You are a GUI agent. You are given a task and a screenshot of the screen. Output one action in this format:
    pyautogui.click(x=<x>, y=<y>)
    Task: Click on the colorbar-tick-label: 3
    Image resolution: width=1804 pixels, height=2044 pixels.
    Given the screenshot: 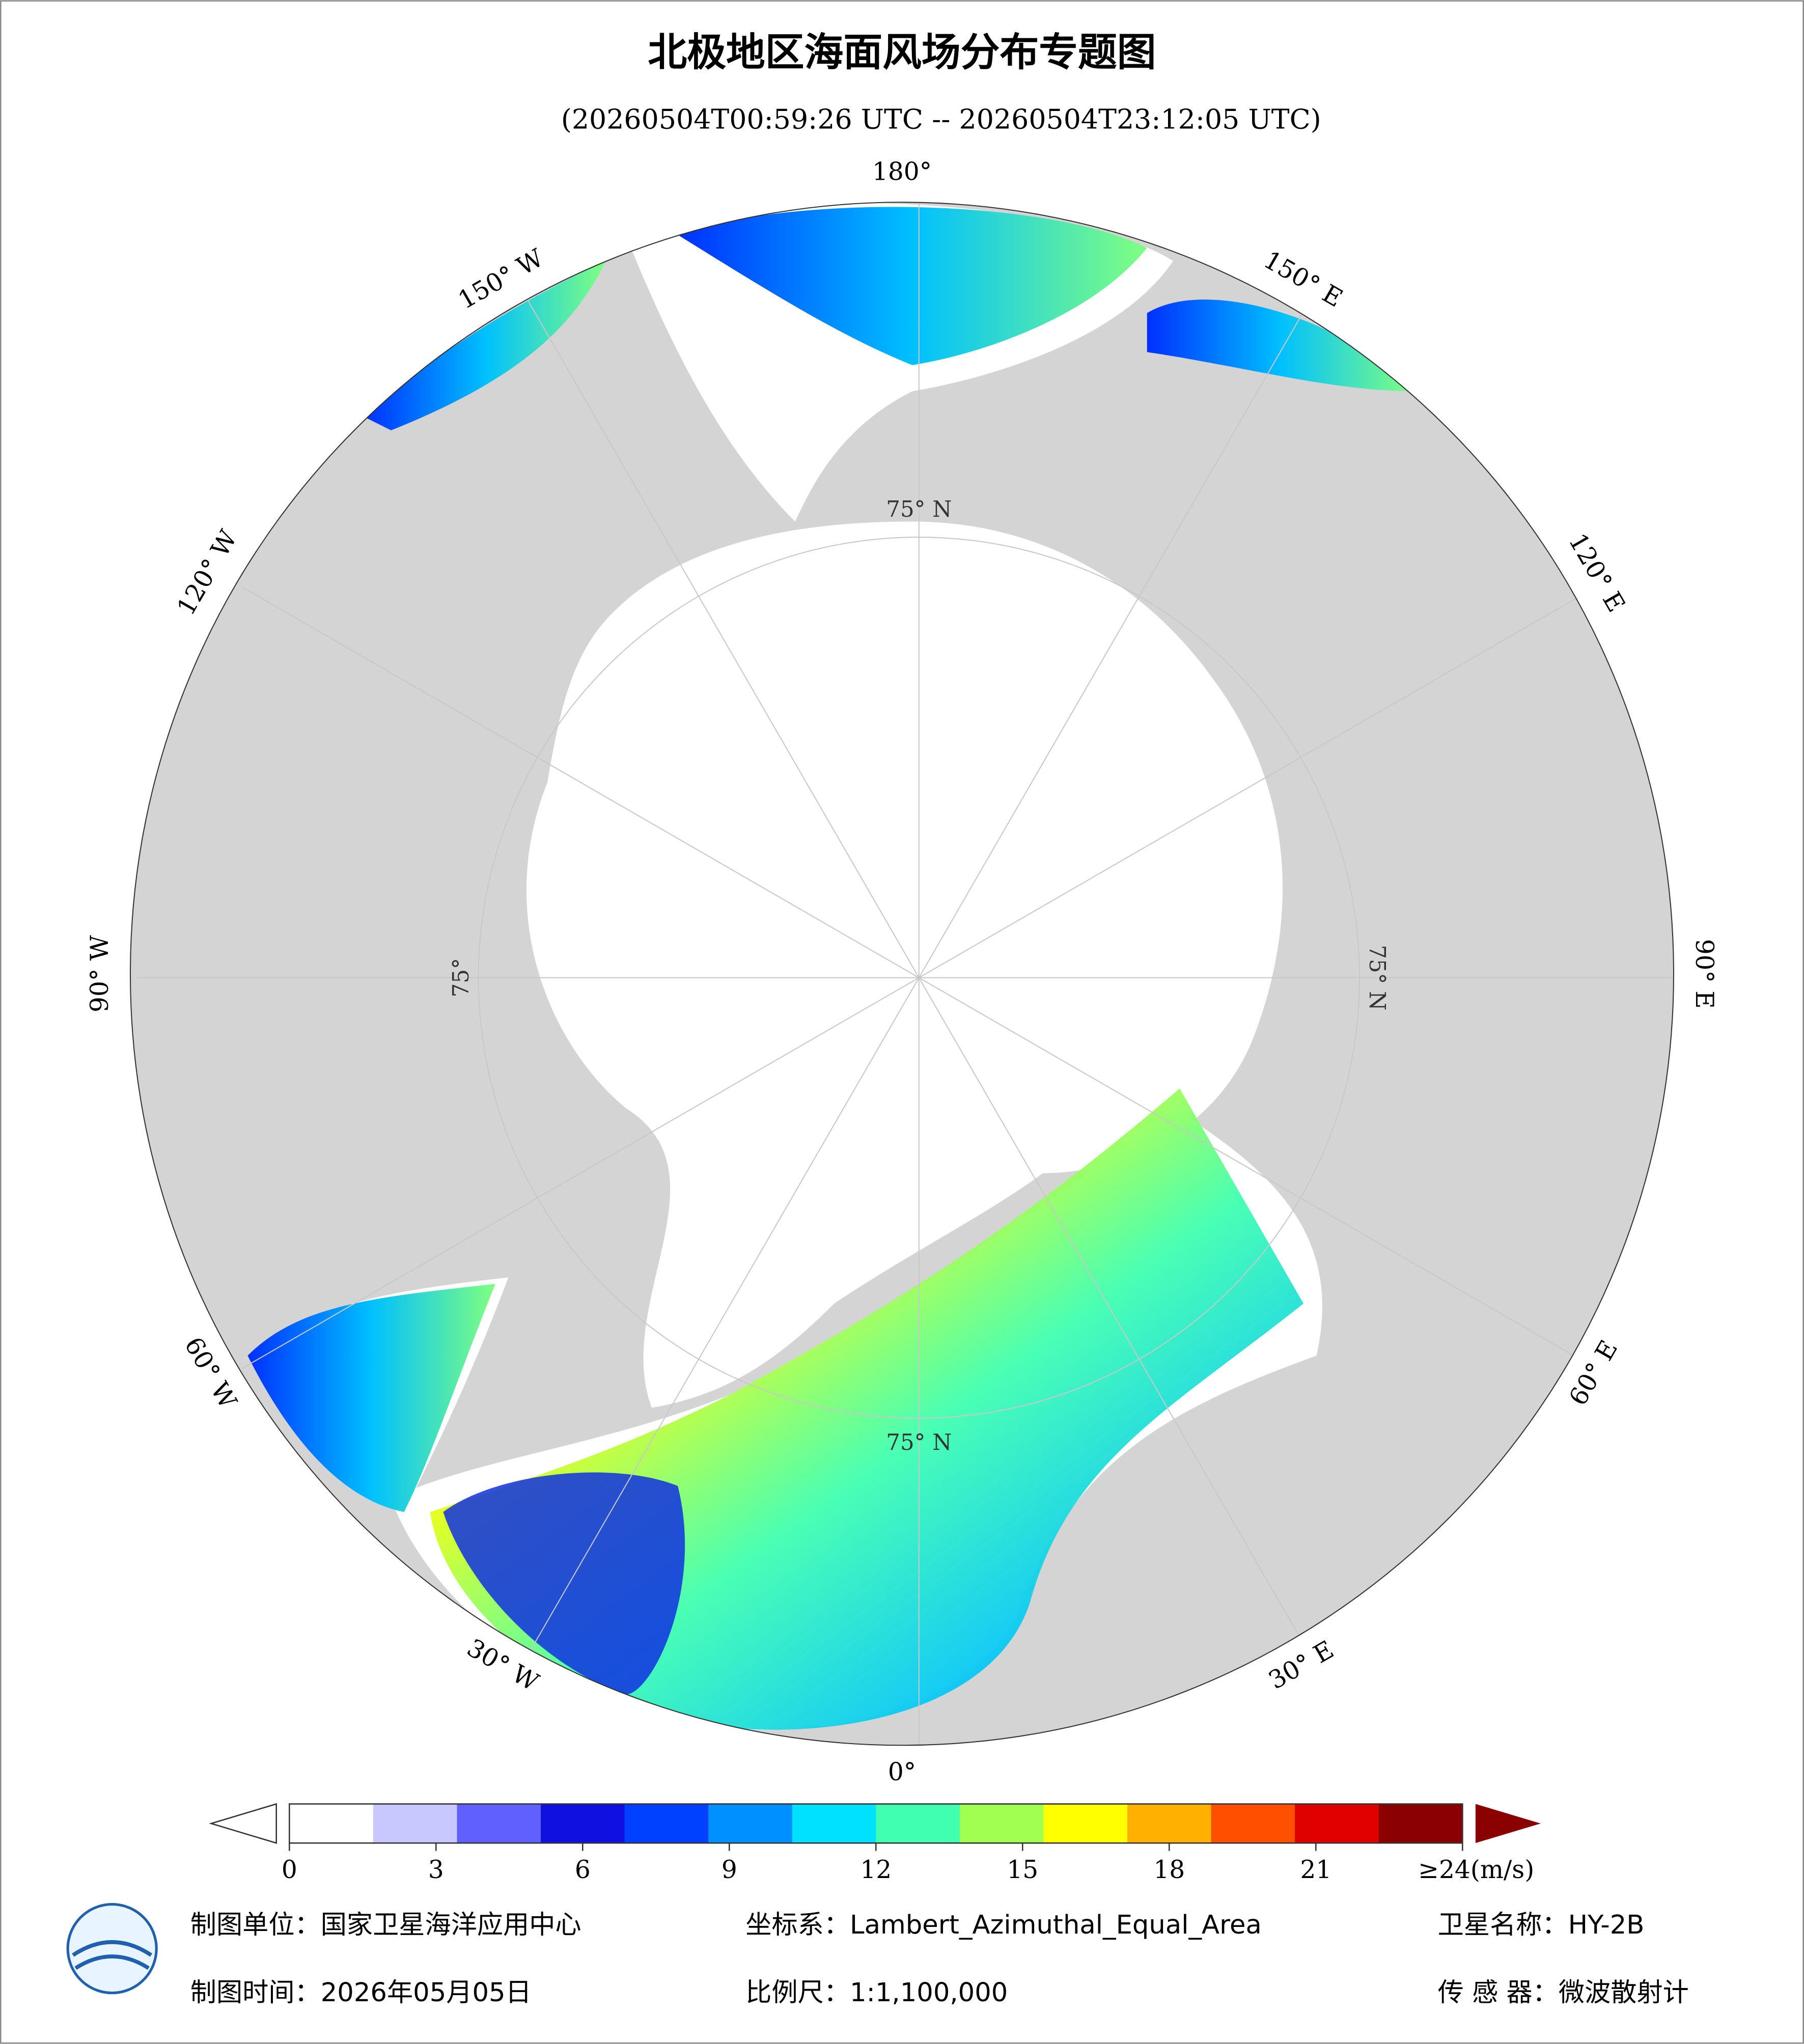 What is the action you would take?
    pyautogui.click(x=436, y=1870)
    